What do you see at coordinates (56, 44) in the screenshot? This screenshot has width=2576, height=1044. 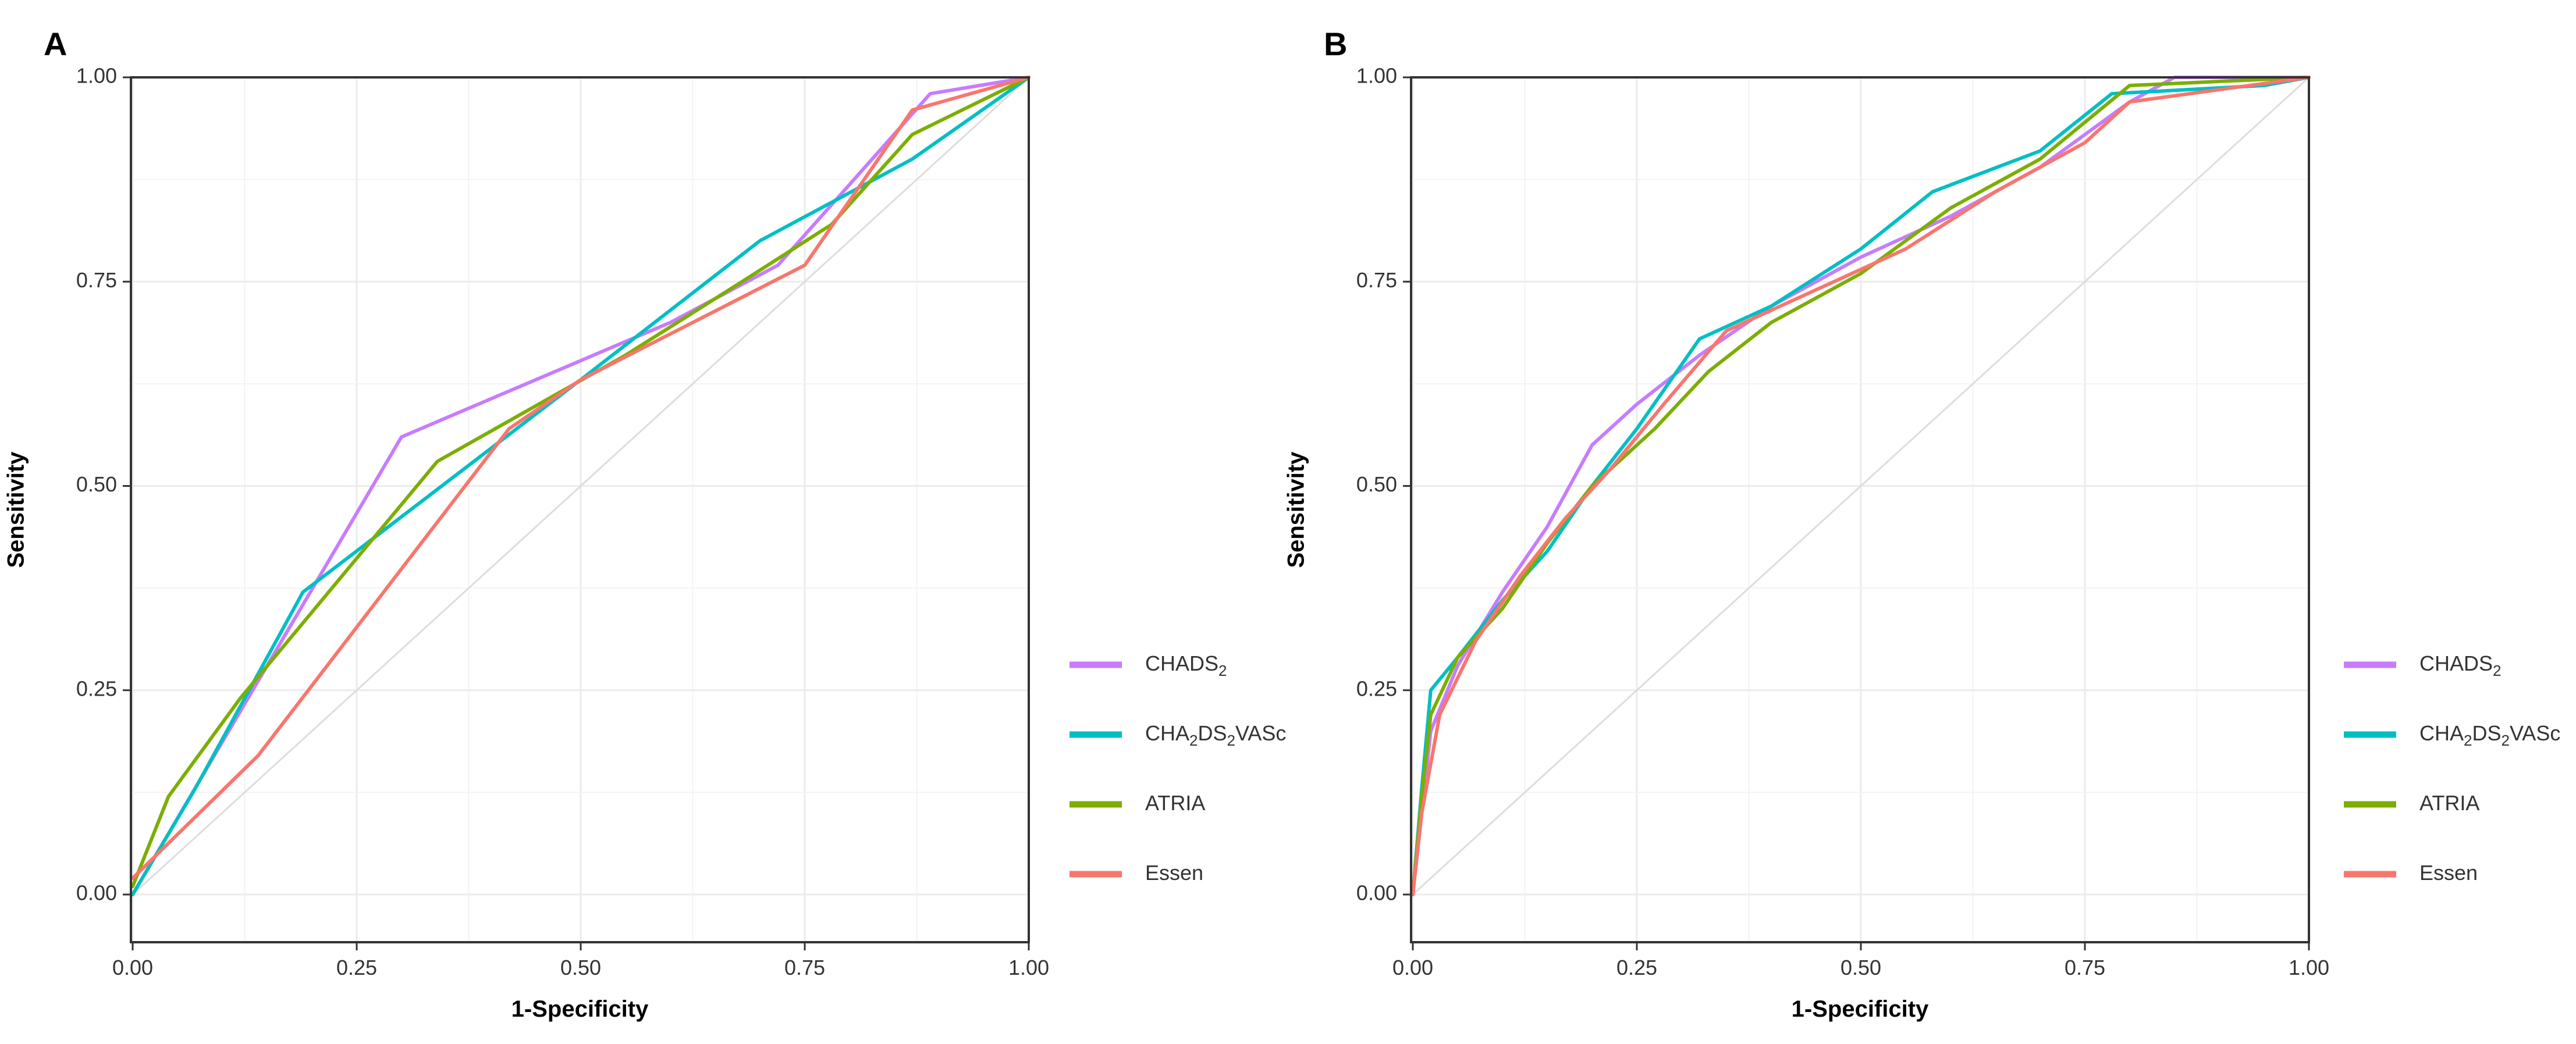 I see `panel-letter: A` at bounding box center [56, 44].